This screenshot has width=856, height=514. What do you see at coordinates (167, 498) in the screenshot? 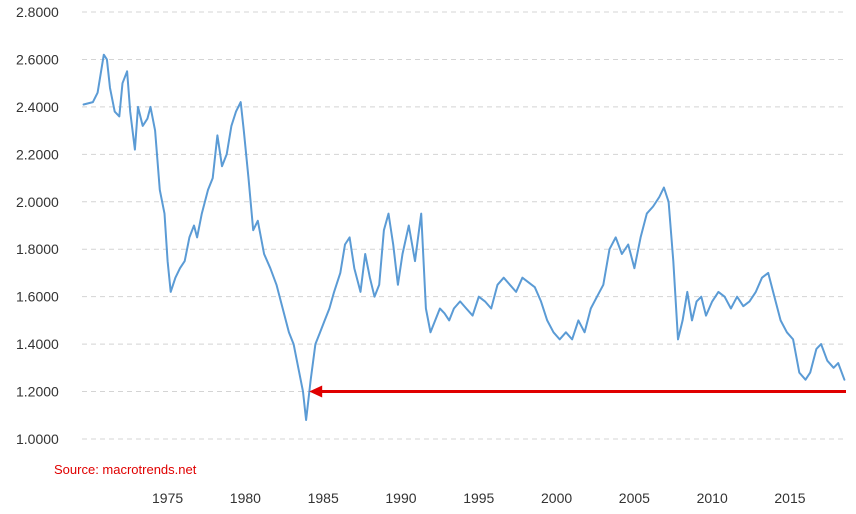
I see `x-tick-label: 1975` at bounding box center [167, 498].